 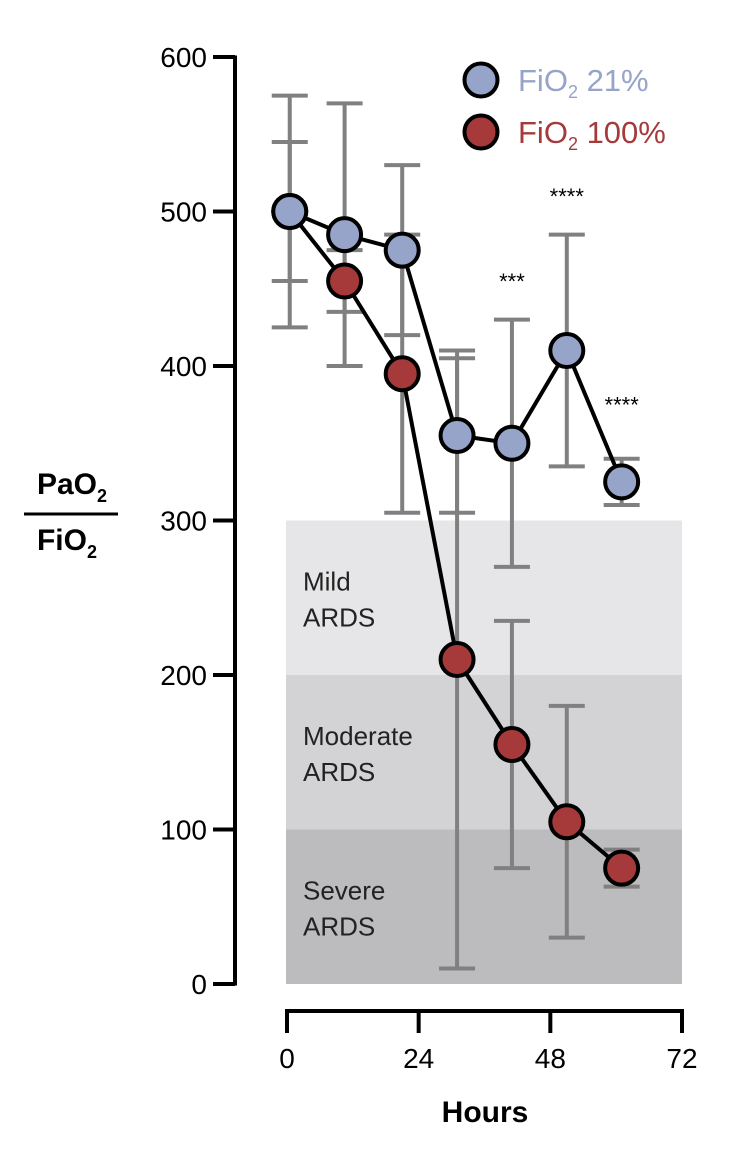 What do you see at coordinates (681, 1058) in the screenshot?
I see `x-tick-label: 72` at bounding box center [681, 1058].